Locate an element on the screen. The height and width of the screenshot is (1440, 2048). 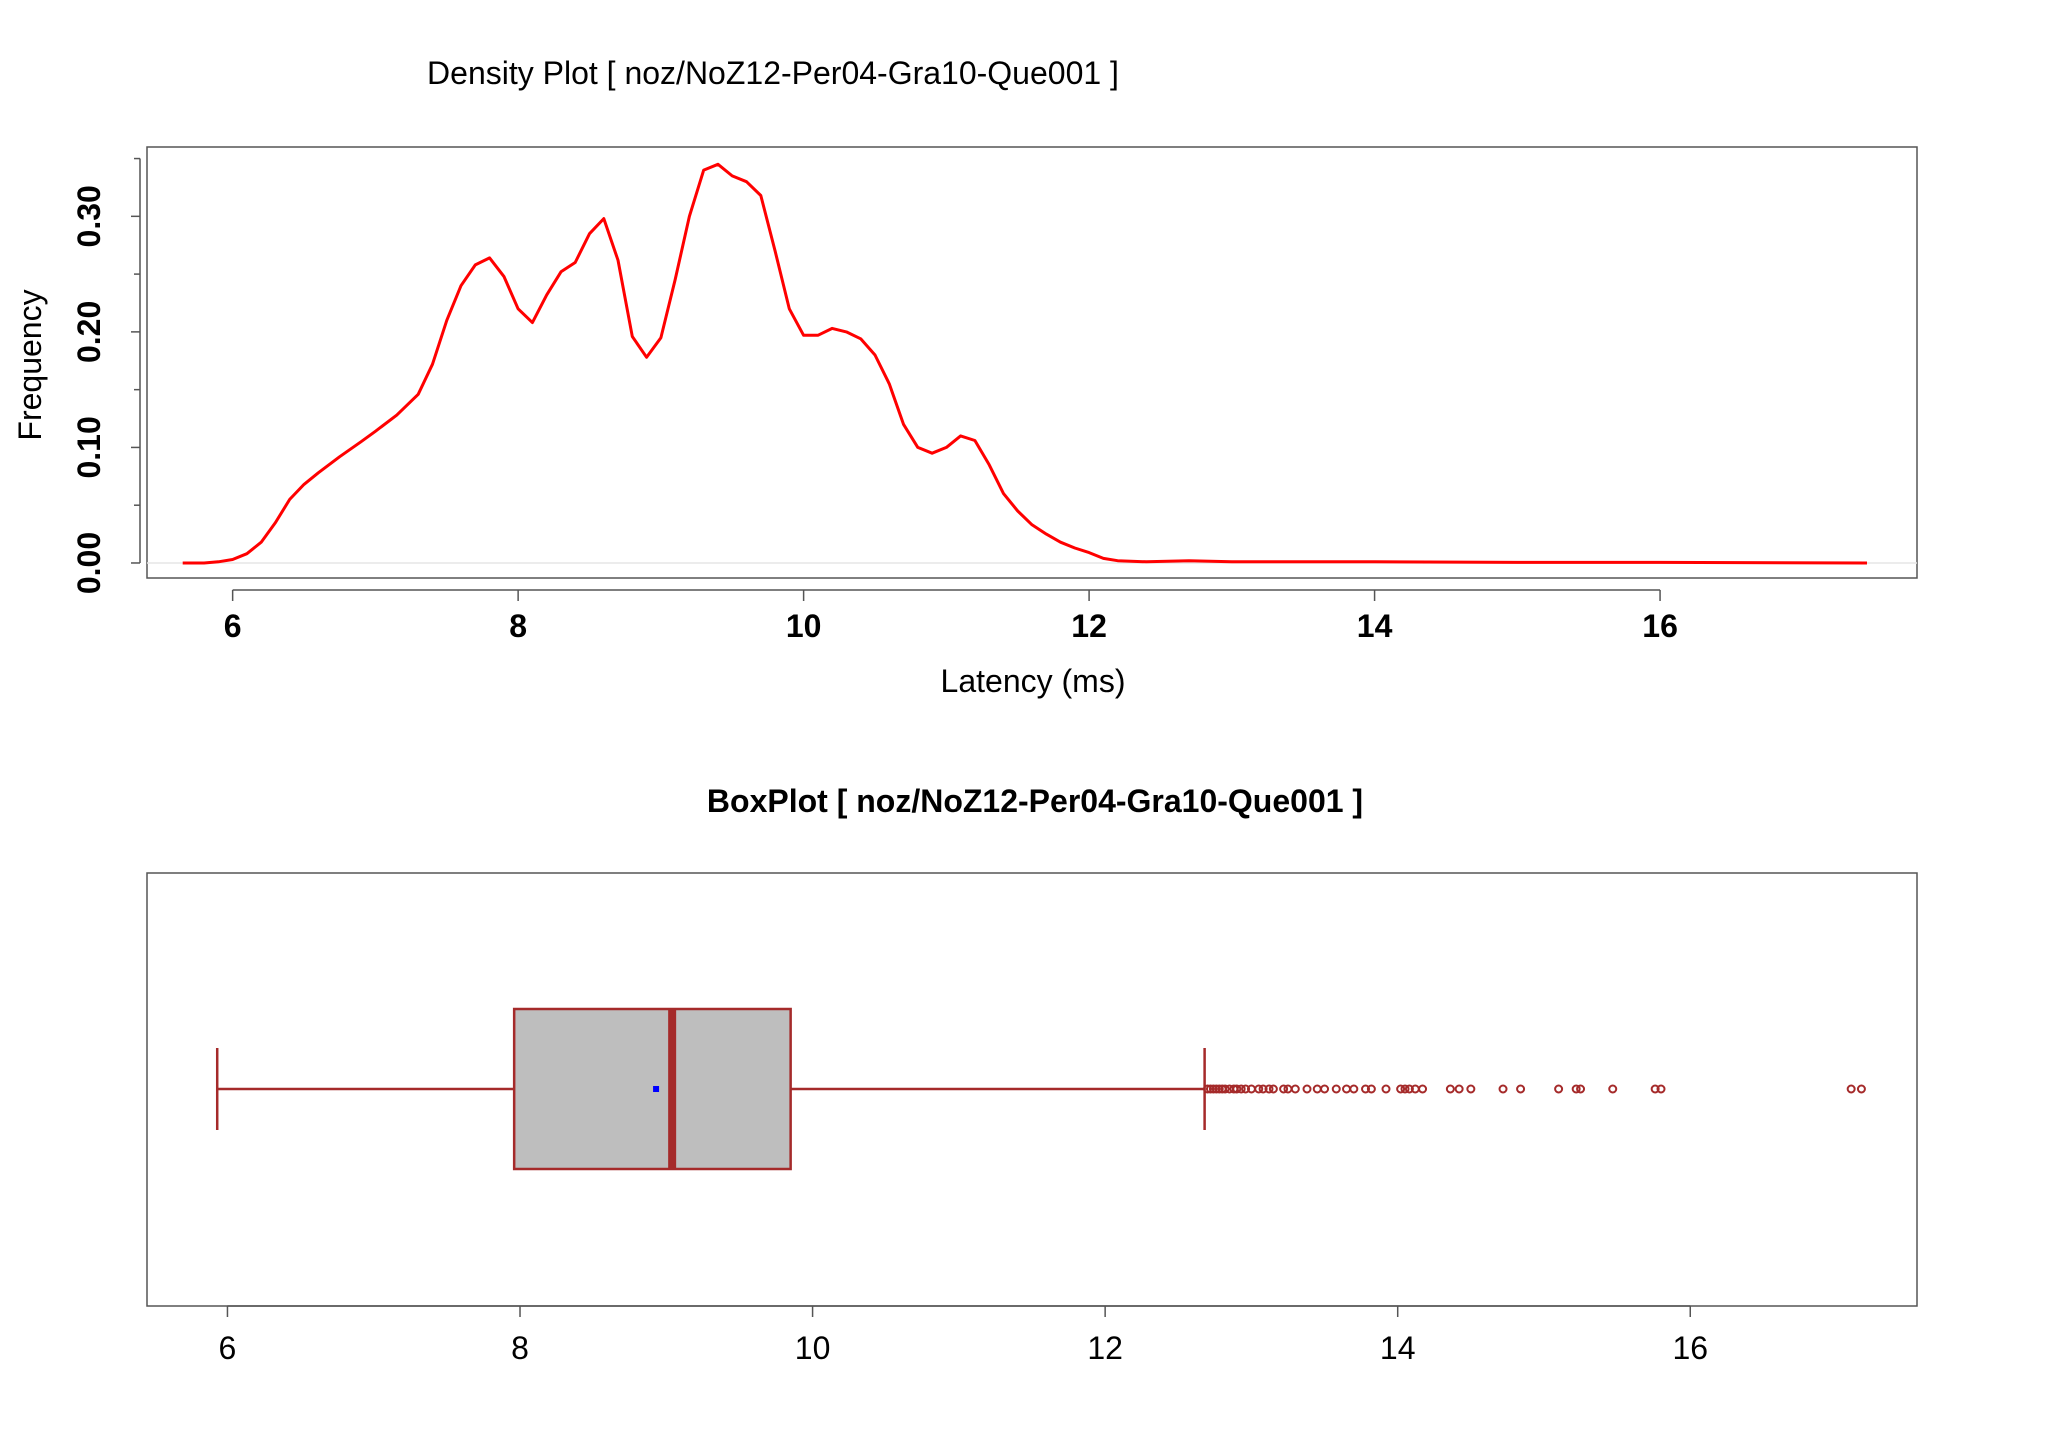
y-tick-label: 0.20 is located at coordinates (89, 332).